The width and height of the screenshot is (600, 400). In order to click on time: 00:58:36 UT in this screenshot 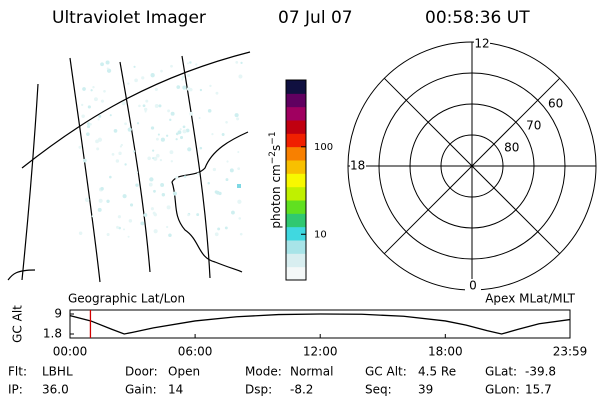, I will do `click(477, 18)`.